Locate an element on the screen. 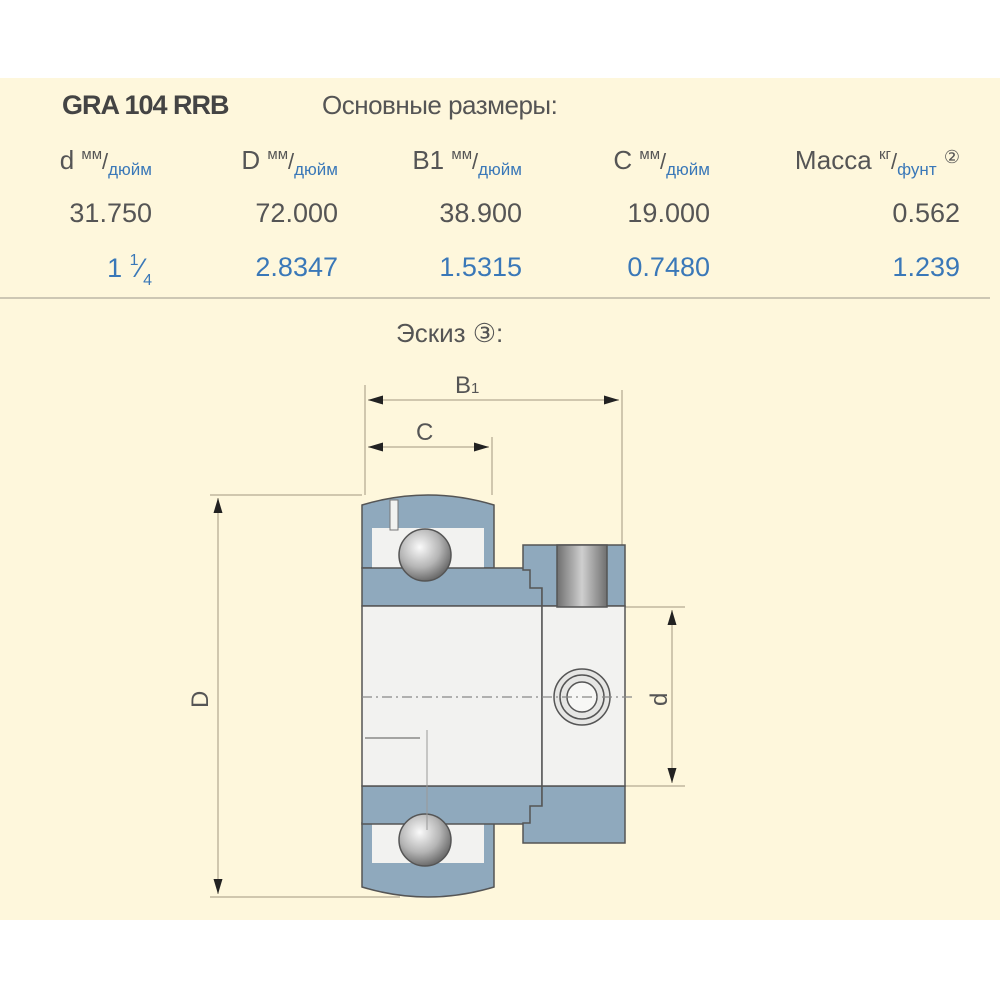 Image resolution: width=1000 pixels, height=1000 pixels. value-d-mm: 31.750 is located at coordinates (110, 213).